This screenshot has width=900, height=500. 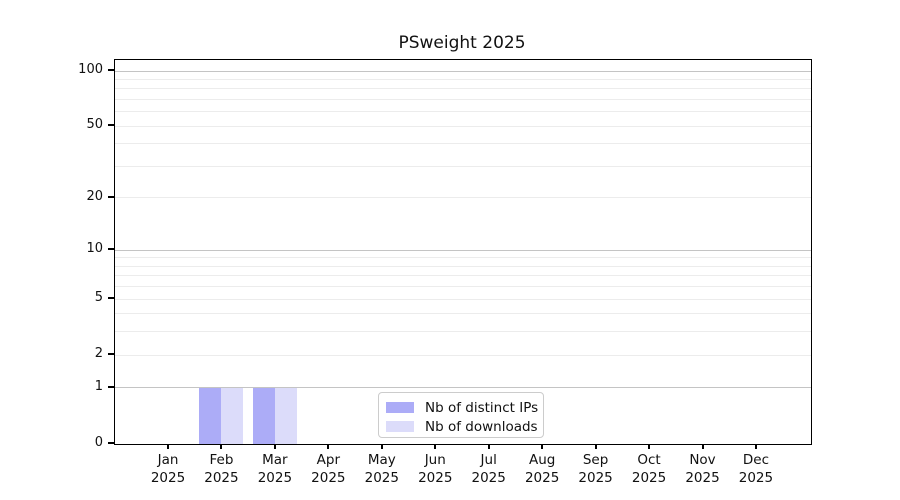 I want to click on legend-swatch-downloads, so click(x=400, y=426).